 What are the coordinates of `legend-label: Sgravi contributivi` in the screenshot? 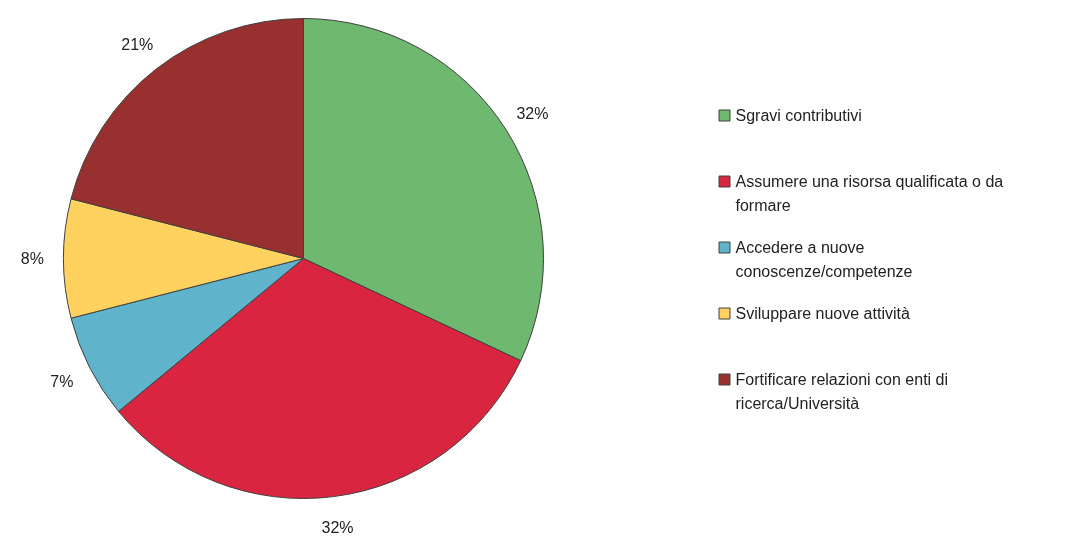 It's located at (798, 115).